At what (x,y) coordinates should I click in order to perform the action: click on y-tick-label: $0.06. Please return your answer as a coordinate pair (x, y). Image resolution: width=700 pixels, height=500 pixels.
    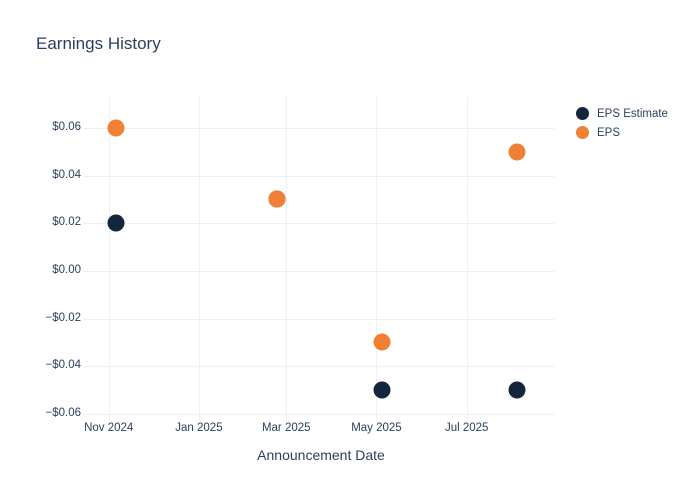
    Looking at the image, I should click on (66, 126).